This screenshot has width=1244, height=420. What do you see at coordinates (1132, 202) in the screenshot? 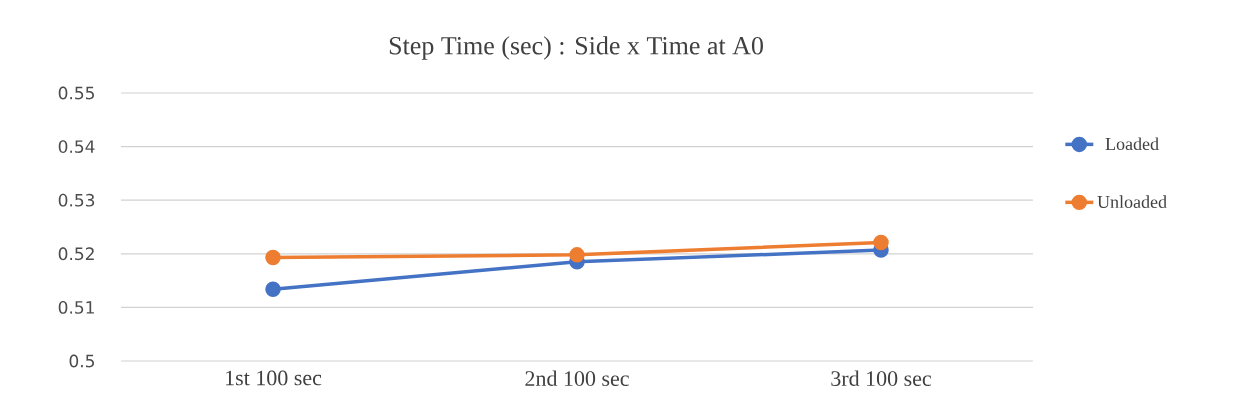
I see `legend-label: Unloaded` at bounding box center [1132, 202].